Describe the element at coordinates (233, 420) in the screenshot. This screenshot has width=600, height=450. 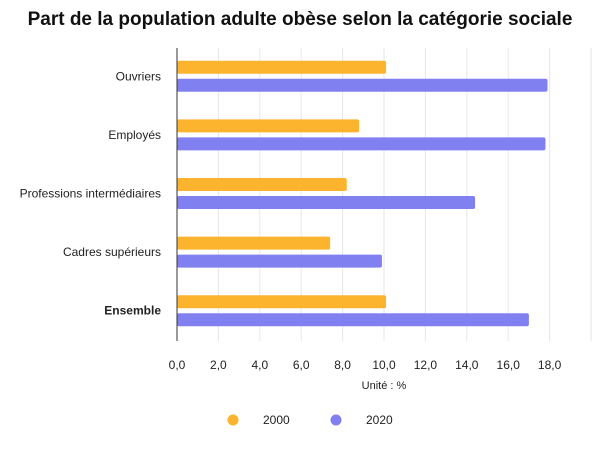
I see `legend-swatch-2000` at that location.